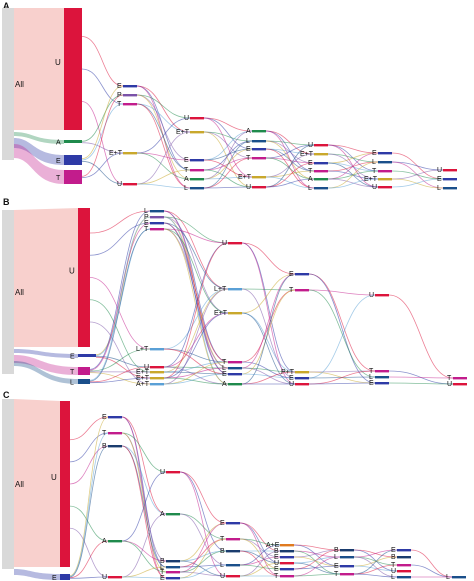 This screenshot has width=474, height=581. Describe the element at coordinates (273, 545) in the screenshot. I see `node-label: A+E` at that location.